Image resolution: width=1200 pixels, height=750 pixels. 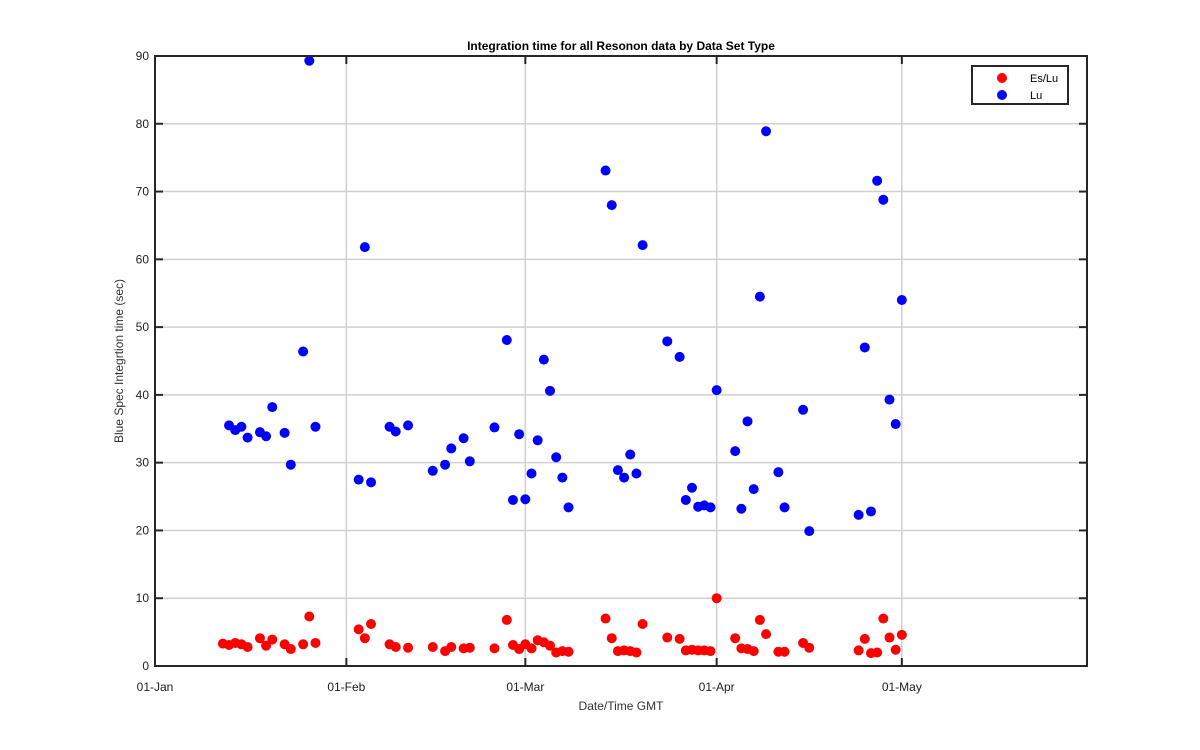 What do you see at coordinates (155, 687) in the screenshot?
I see `x-tick-label: 01-Jan` at bounding box center [155, 687].